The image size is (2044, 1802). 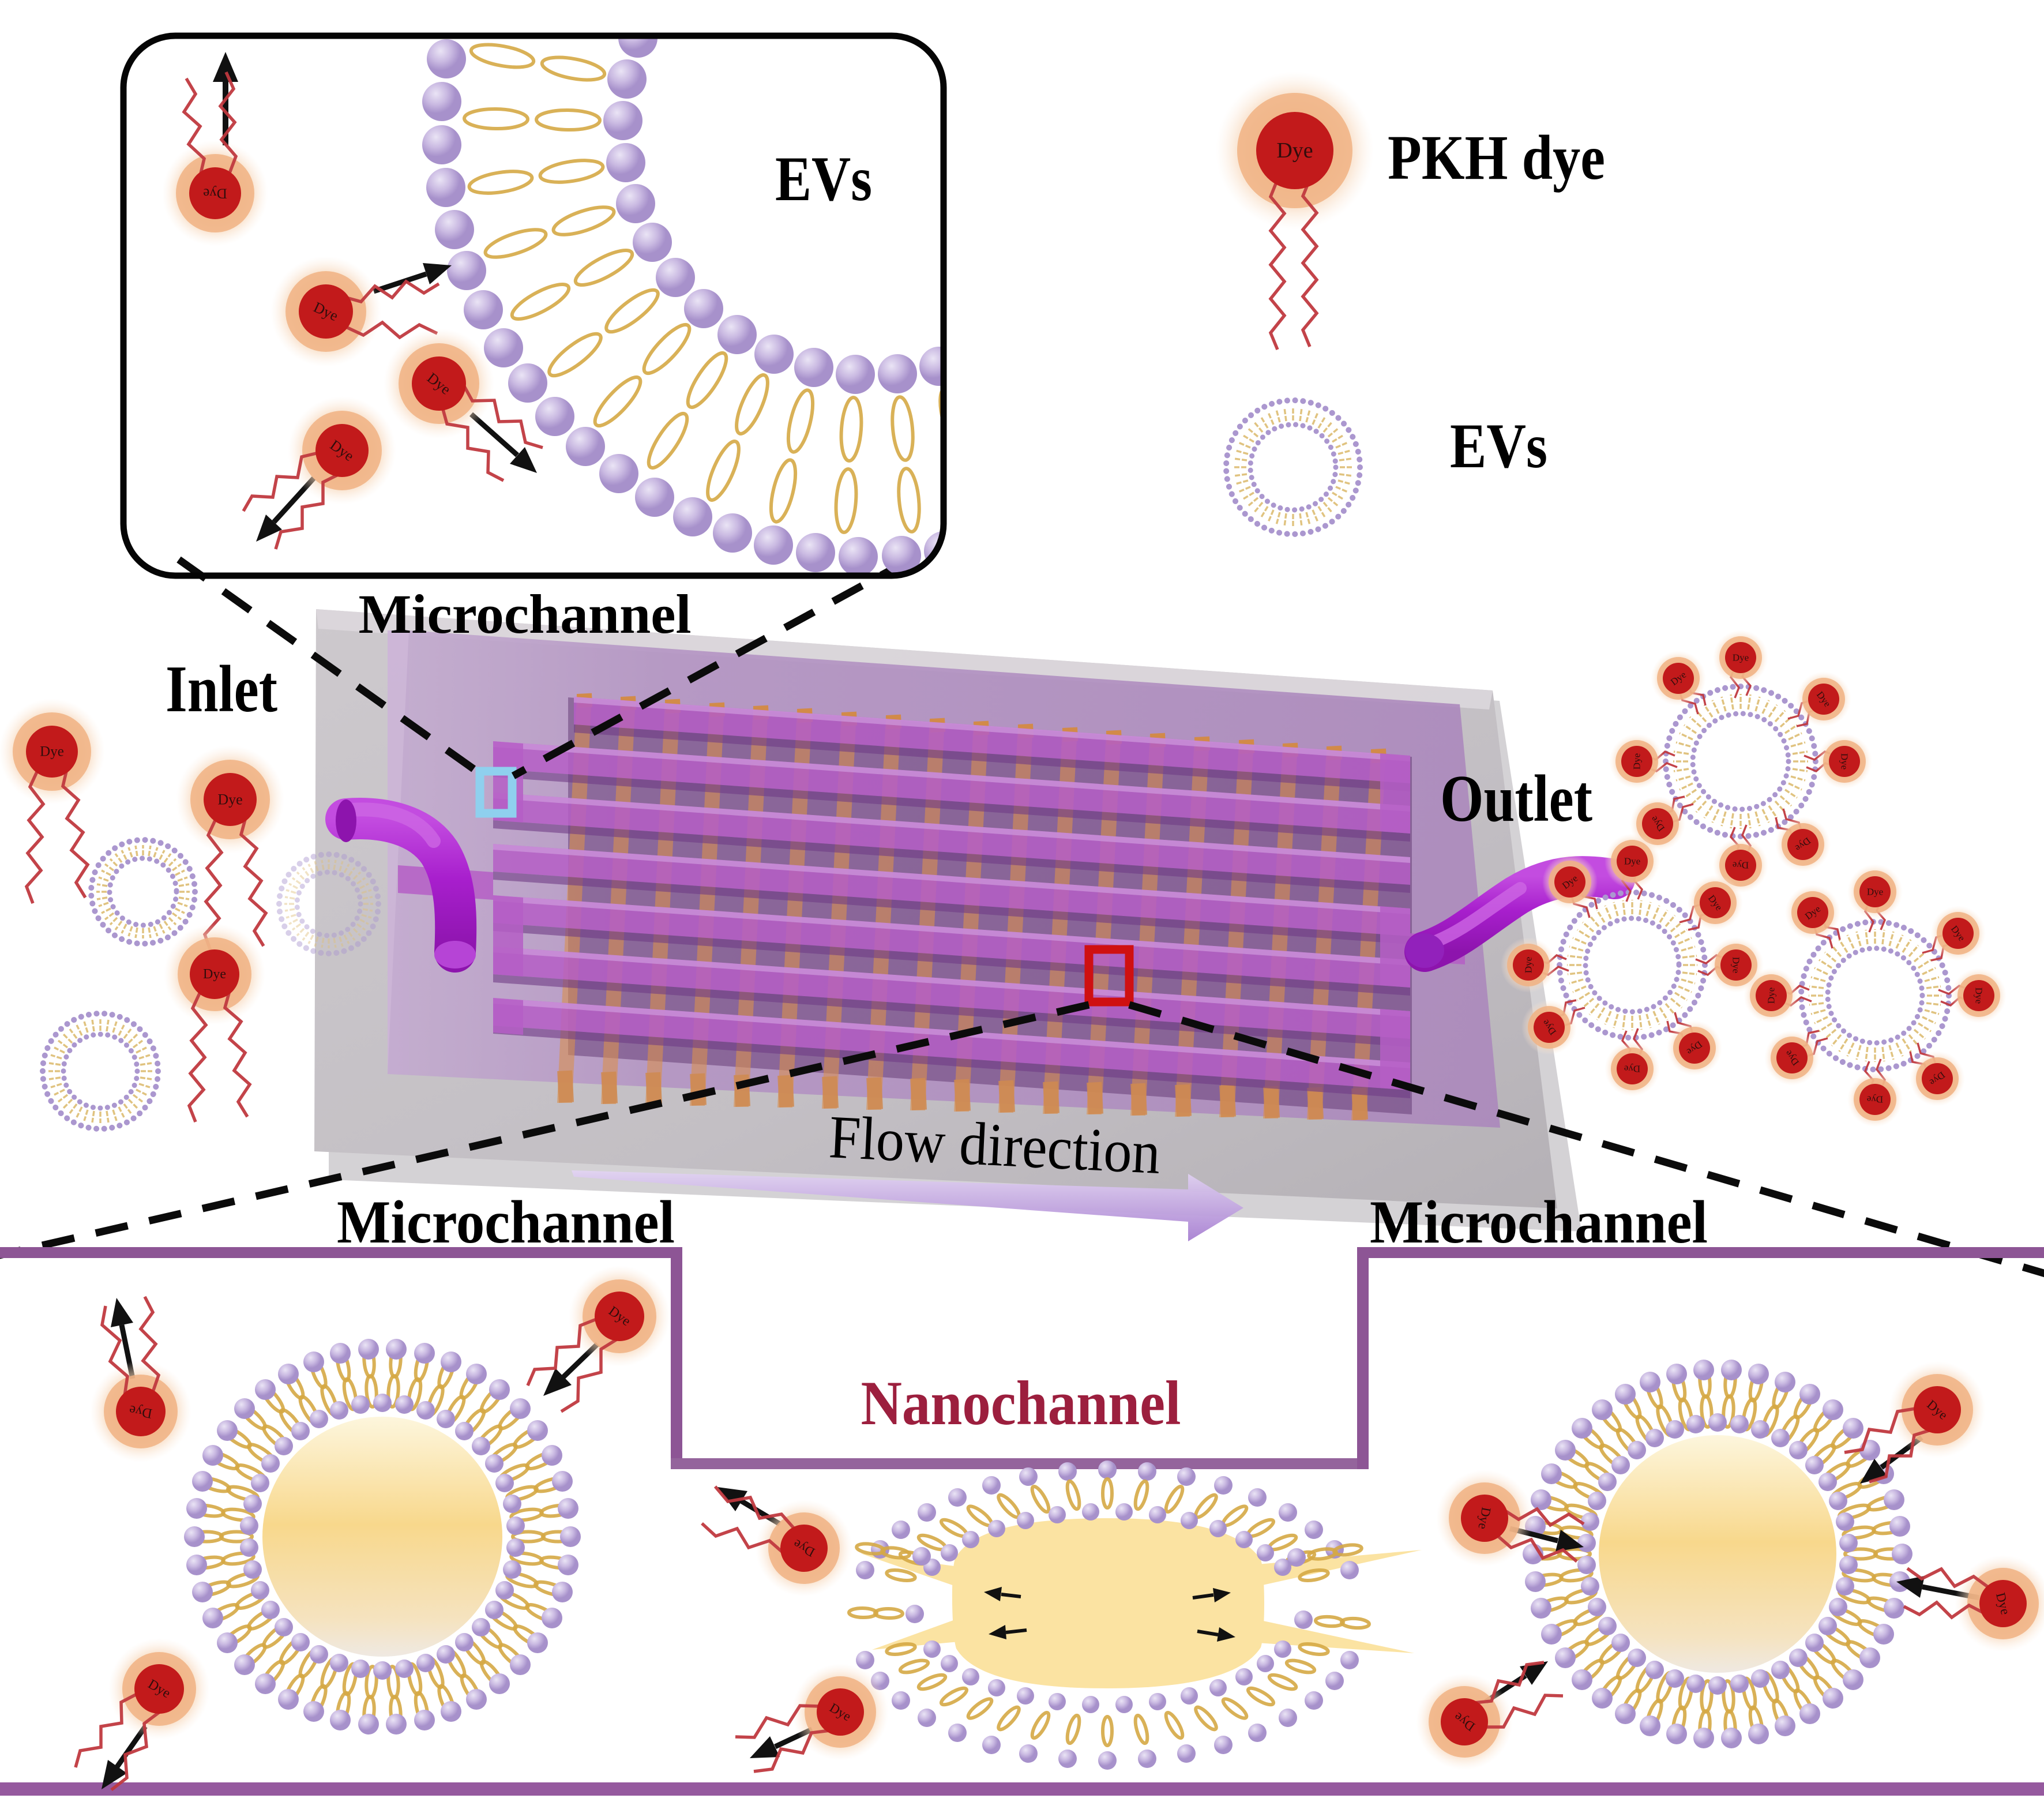 I want to click on svg-text: PKH dye, so click(x=1496, y=158).